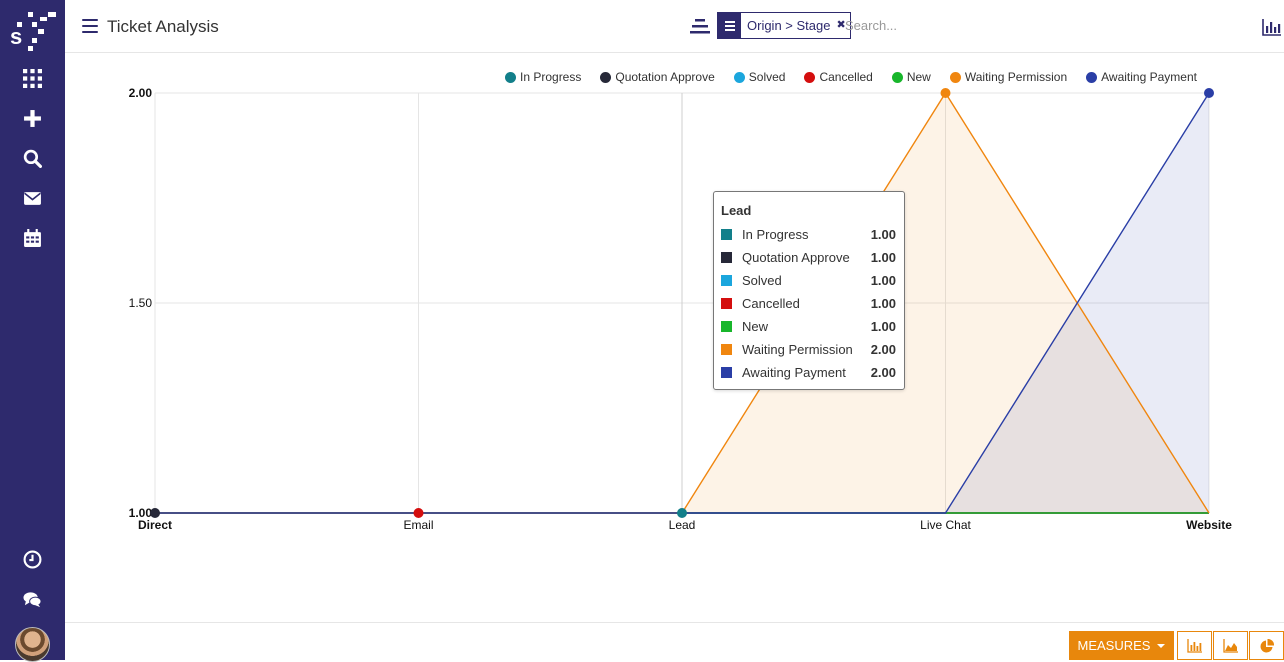 Image resolution: width=1284 pixels, height=662 pixels. What do you see at coordinates (32, 78) in the screenshot?
I see `apps-icon` at bounding box center [32, 78].